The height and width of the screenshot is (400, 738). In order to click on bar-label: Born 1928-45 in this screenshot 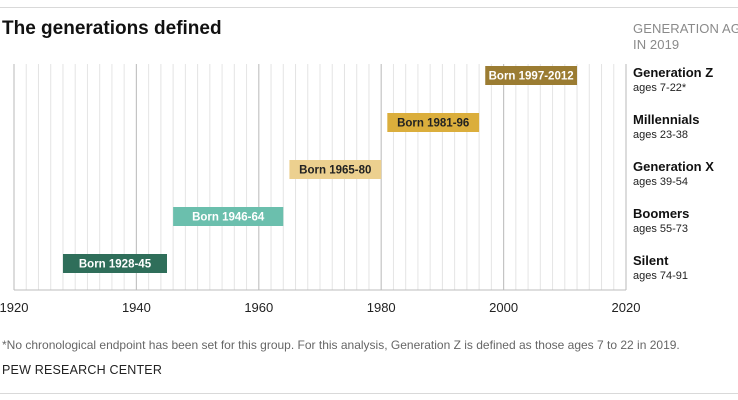, I will do `click(115, 265)`.